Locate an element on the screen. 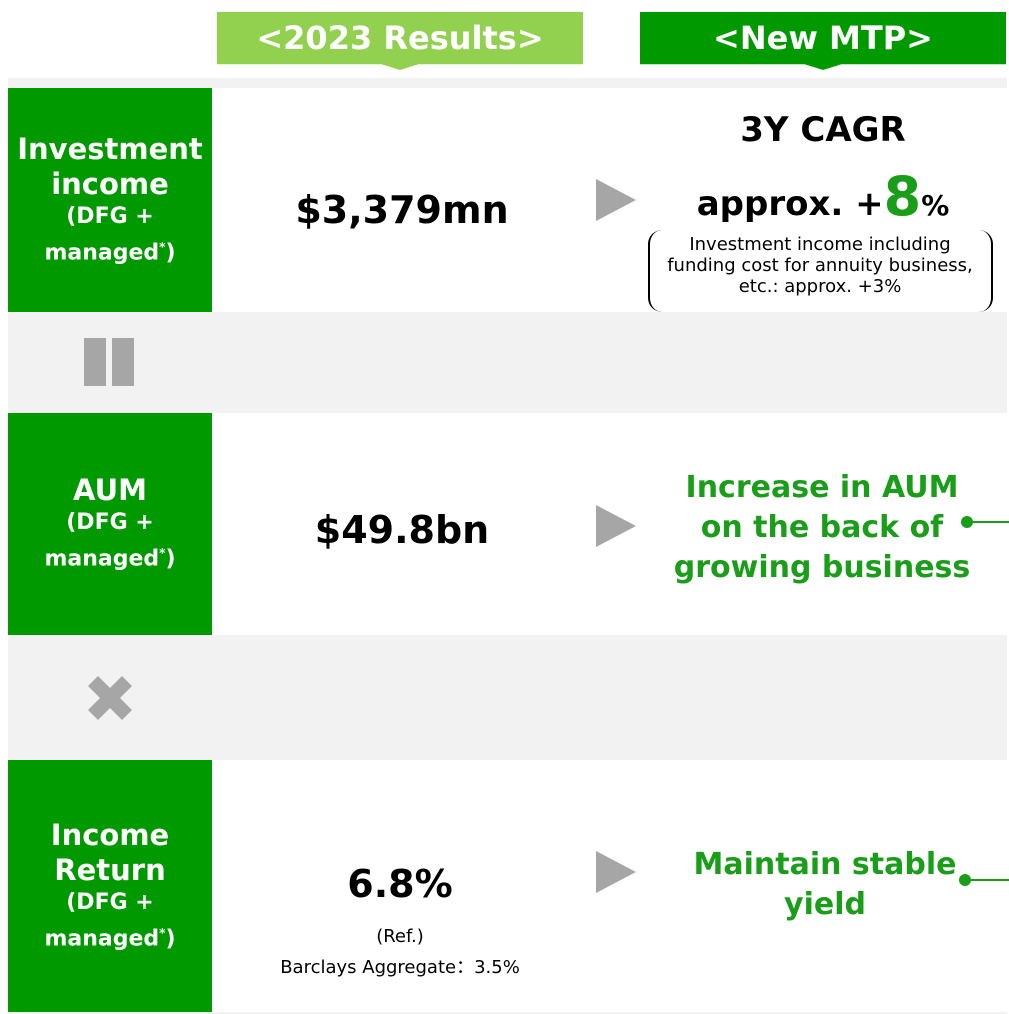  target-suffix: % is located at coordinates (935, 205).